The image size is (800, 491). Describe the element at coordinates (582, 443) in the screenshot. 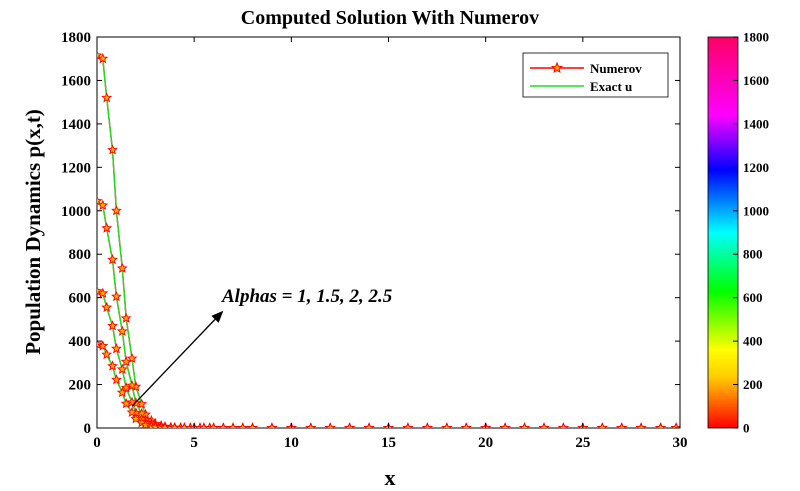

I see `x-tick-label: 25` at that location.